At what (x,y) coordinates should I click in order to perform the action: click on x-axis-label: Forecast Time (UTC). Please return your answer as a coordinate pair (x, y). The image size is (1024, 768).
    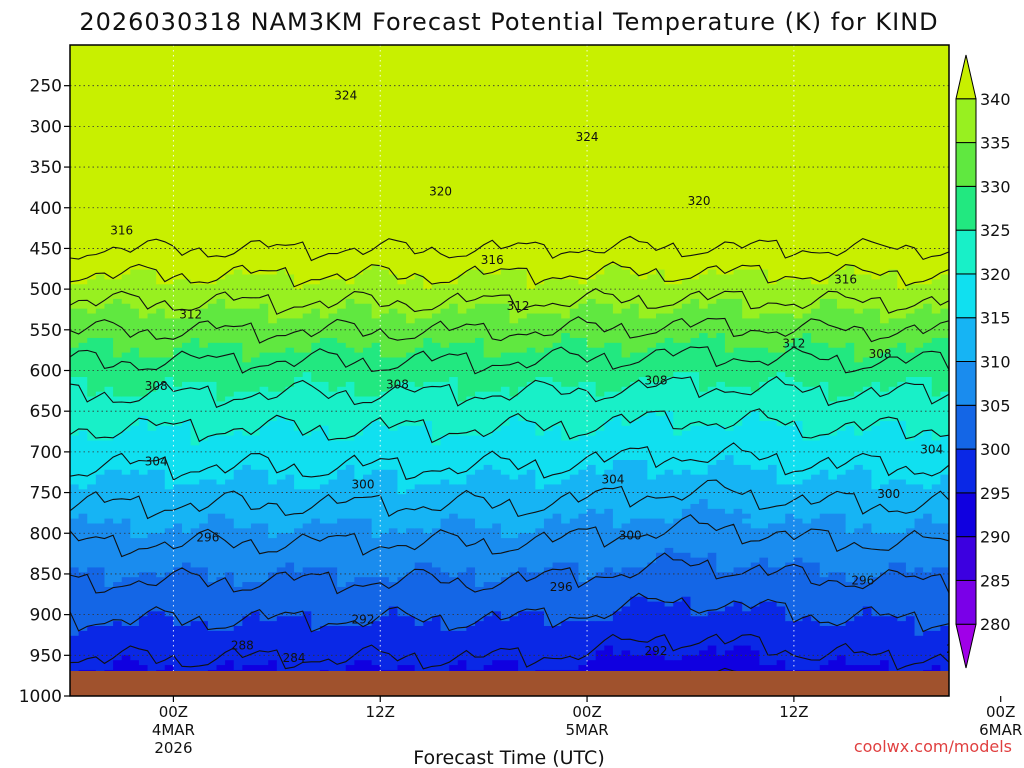
    Looking at the image, I should click on (508, 757).